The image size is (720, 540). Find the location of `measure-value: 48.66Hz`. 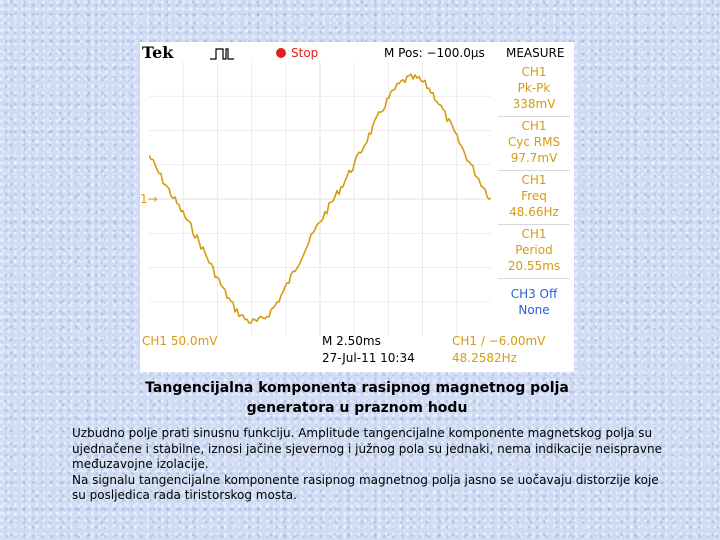

measure-value: 48.66Hz is located at coordinates (534, 212).